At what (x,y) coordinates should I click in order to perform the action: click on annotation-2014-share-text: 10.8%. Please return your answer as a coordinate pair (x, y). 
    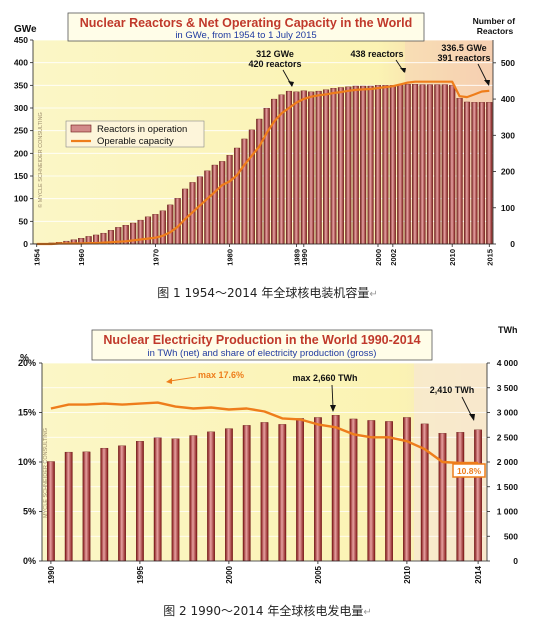
    Looking at the image, I should click on (469, 471).